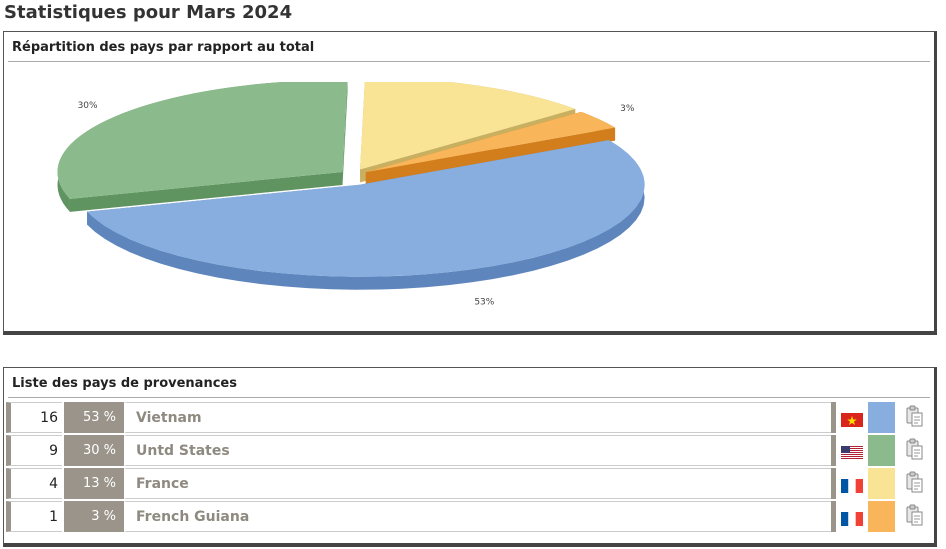  Describe the element at coordinates (148, 12) in the screenshot. I see `page-title: Statistiques pour Mars 2024` at that location.